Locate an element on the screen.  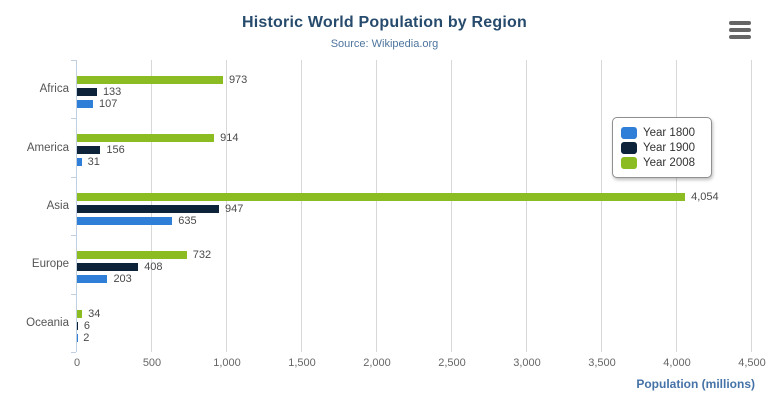
legend-box: Year 1800 Year 1900 Year 2008 is located at coordinates (662, 147).